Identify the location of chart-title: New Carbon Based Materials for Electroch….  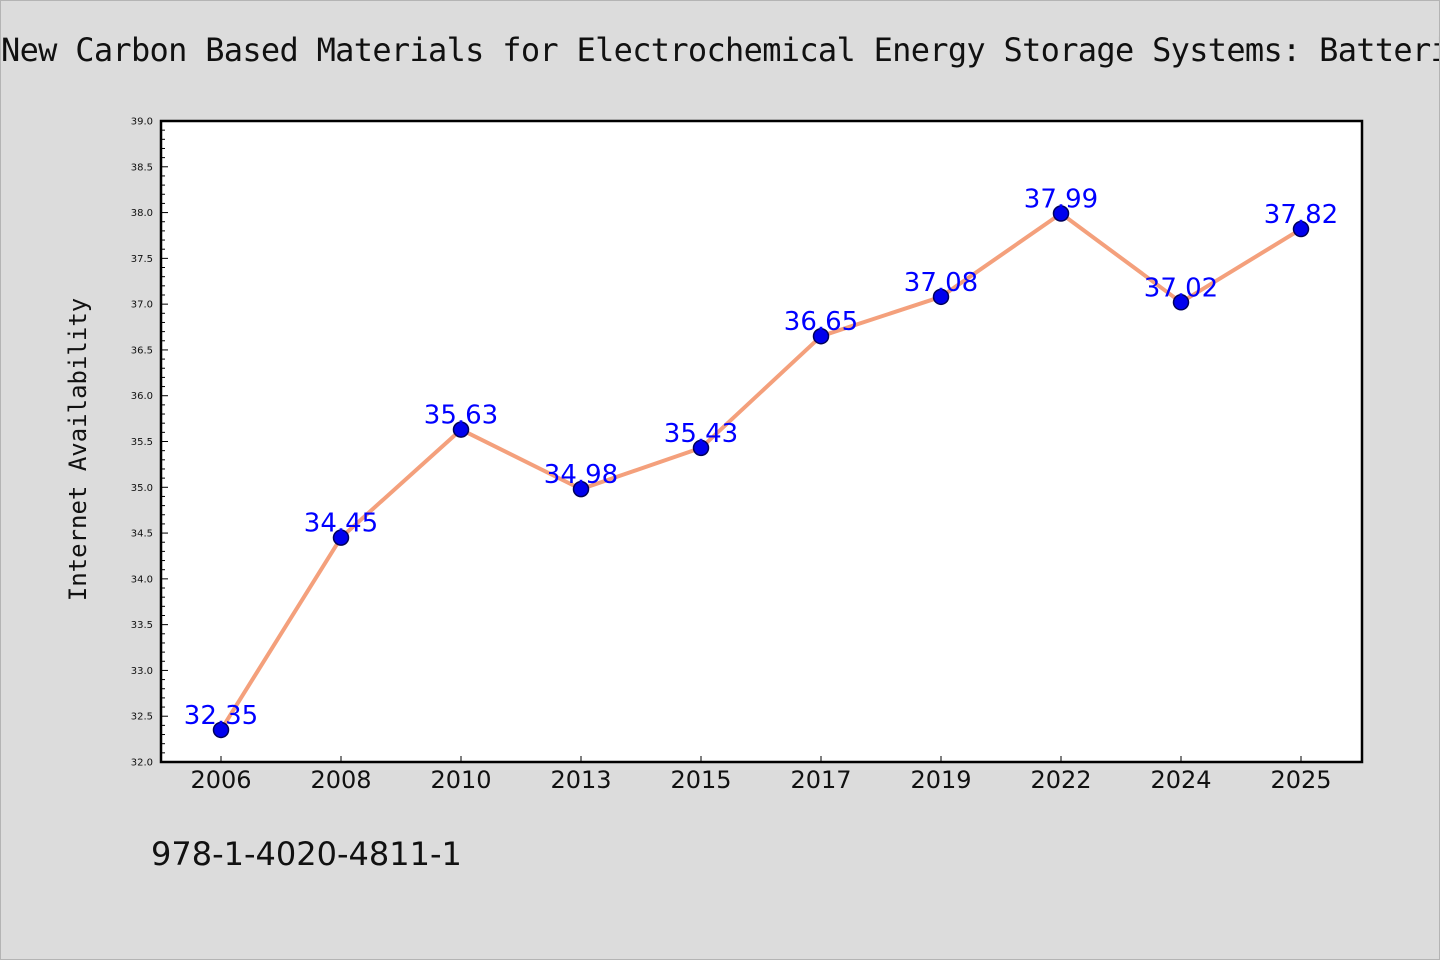
(720, 50).